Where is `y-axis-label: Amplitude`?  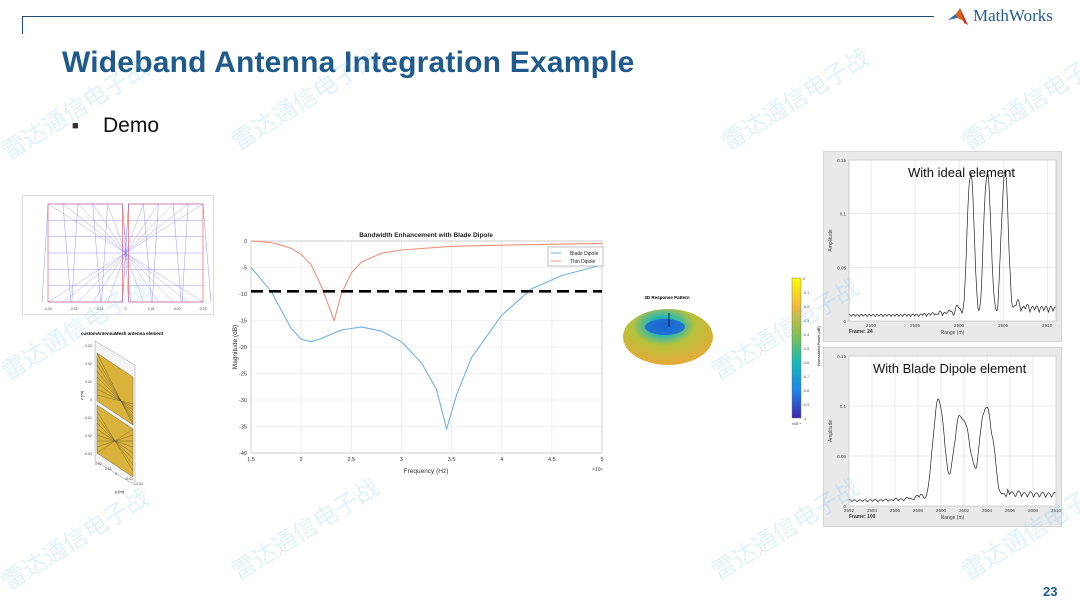
y-axis-label: Amplitude is located at coordinates (831, 431).